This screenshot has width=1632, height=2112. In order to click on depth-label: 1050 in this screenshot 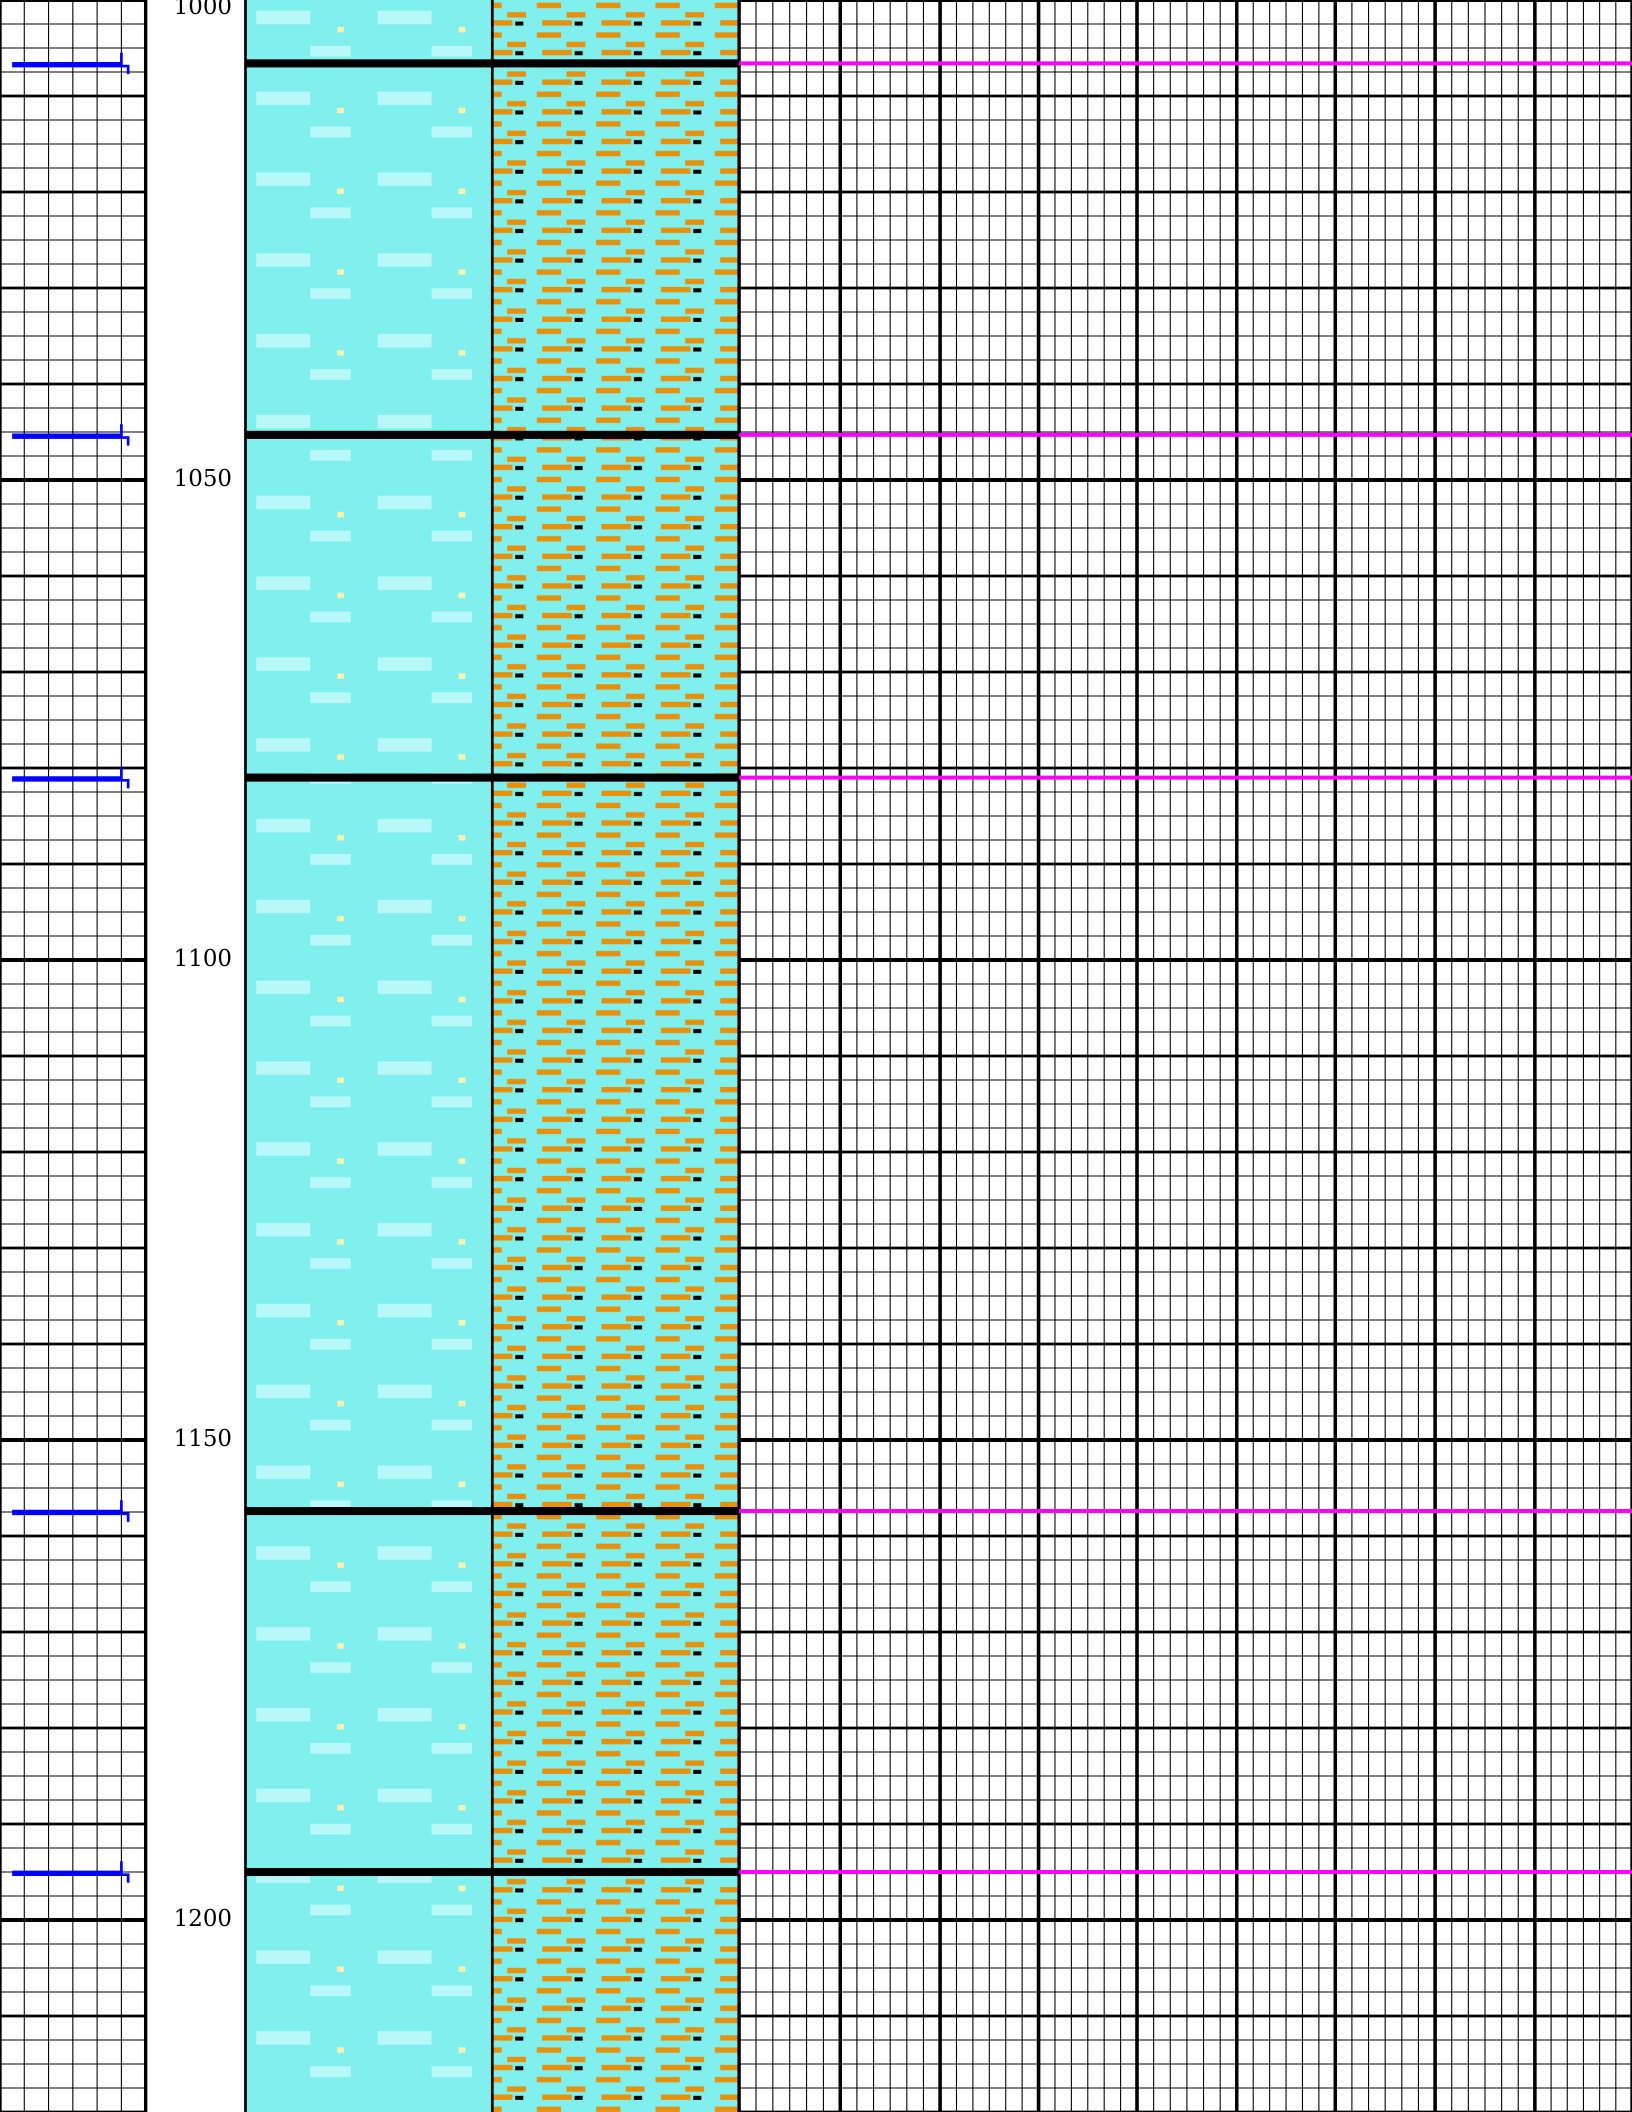, I will do `click(203, 479)`.